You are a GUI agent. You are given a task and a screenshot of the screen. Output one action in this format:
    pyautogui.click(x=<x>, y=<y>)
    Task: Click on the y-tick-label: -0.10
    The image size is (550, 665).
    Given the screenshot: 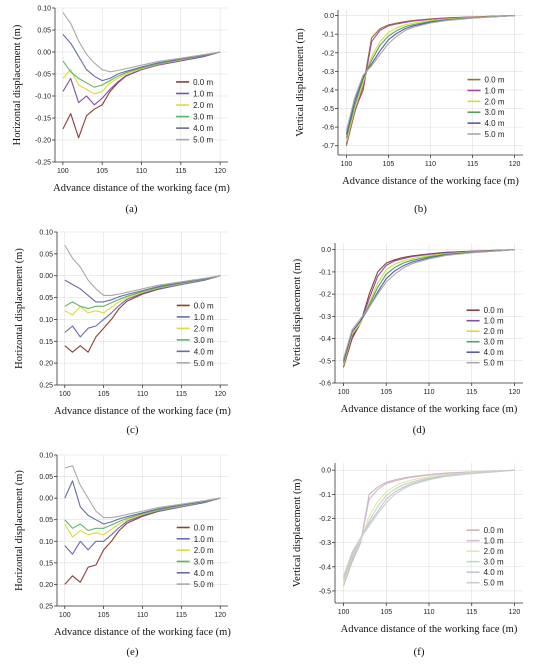 What is the action you would take?
    pyautogui.click(x=43, y=97)
    